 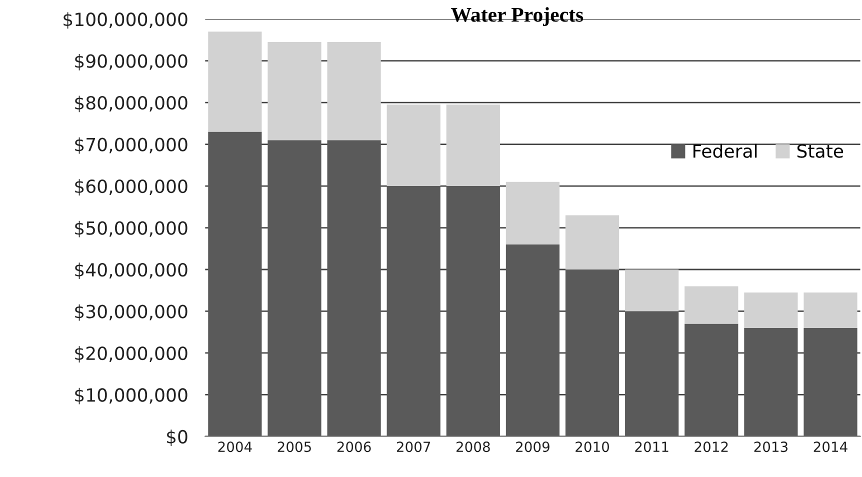 What do you see at coordinates (294, 447) in the screenshot?
I see `x-tick-label: 2005` at bounding box center [294, 447].